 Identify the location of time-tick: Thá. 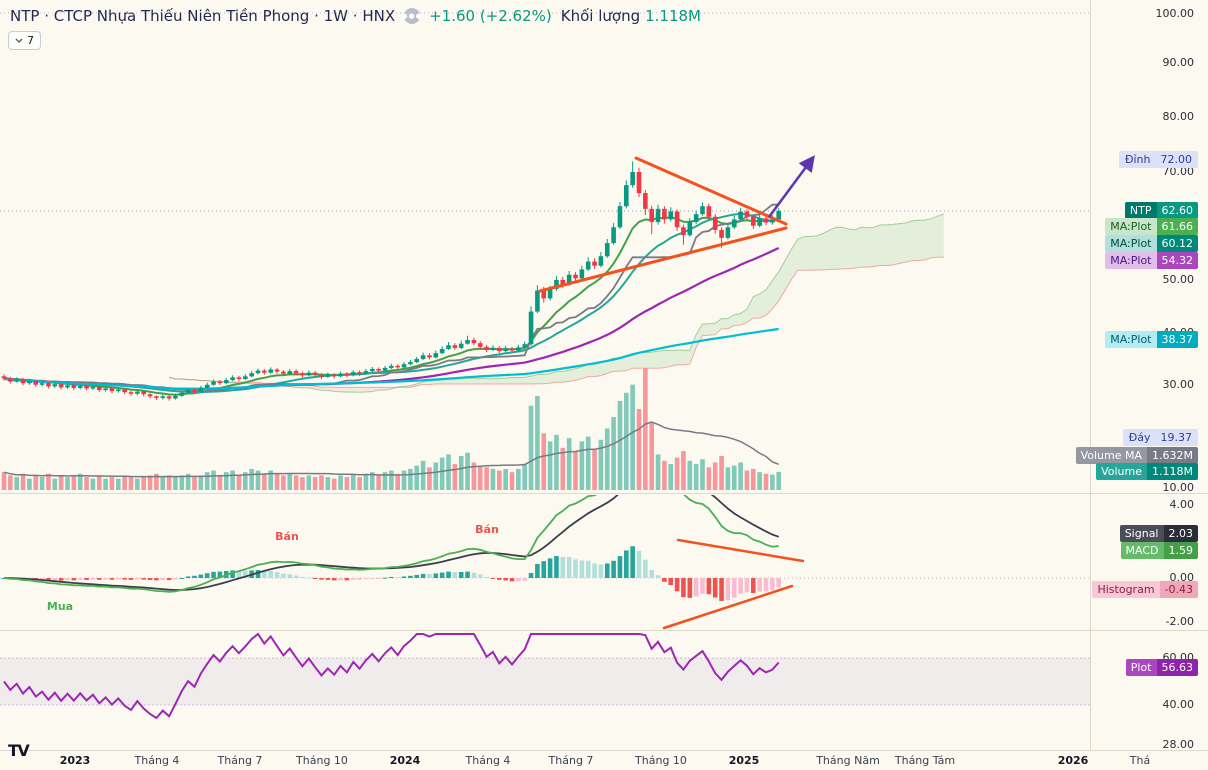
(1140, 760).